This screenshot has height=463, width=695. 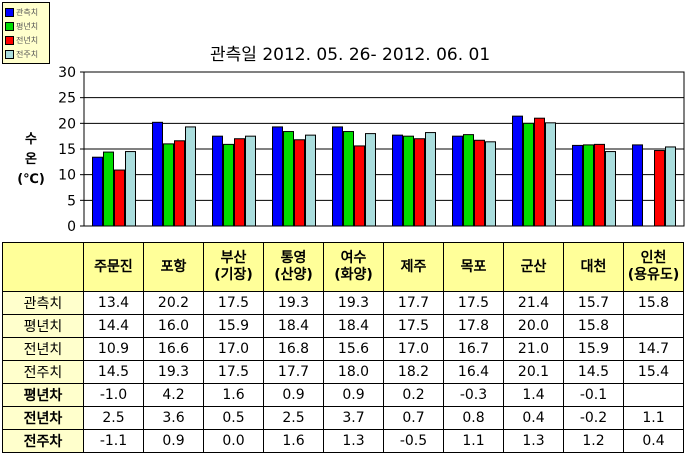 What do you see at coordinates (233, 372) in the screenshot?
I see `table-cell: 17.5` at bounding box center [233, 372].